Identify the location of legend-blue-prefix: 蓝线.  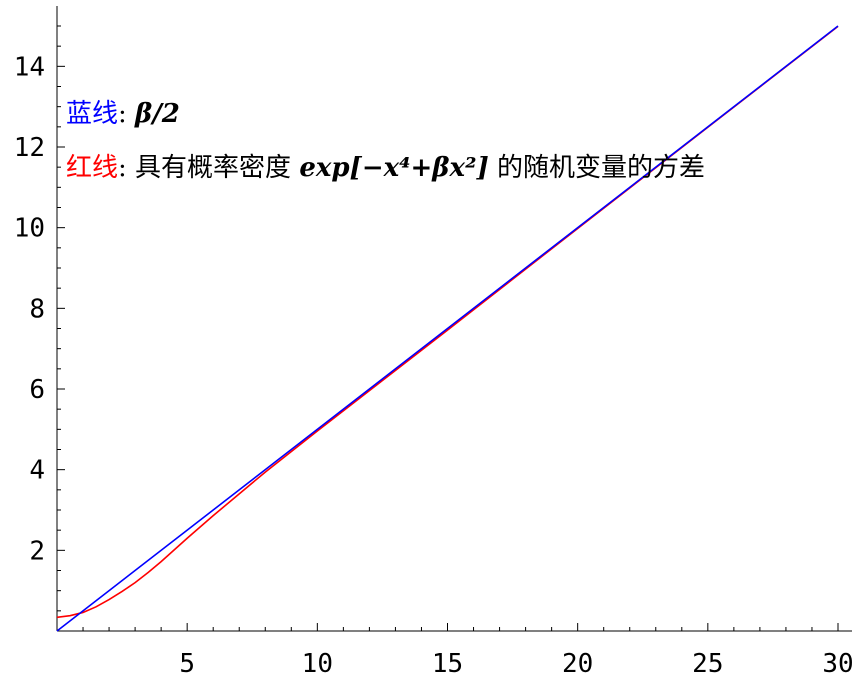
(92, 114).